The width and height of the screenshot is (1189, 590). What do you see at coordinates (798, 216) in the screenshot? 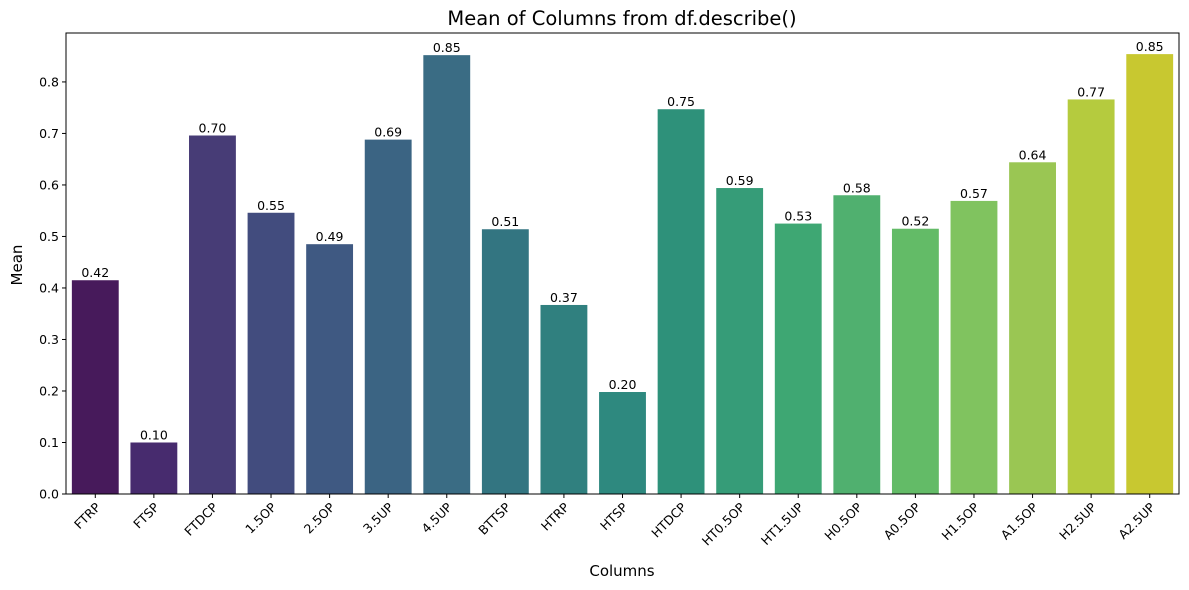
I see `data-label-HT1.5UP: 0.53` at bounding box center [798, 216].